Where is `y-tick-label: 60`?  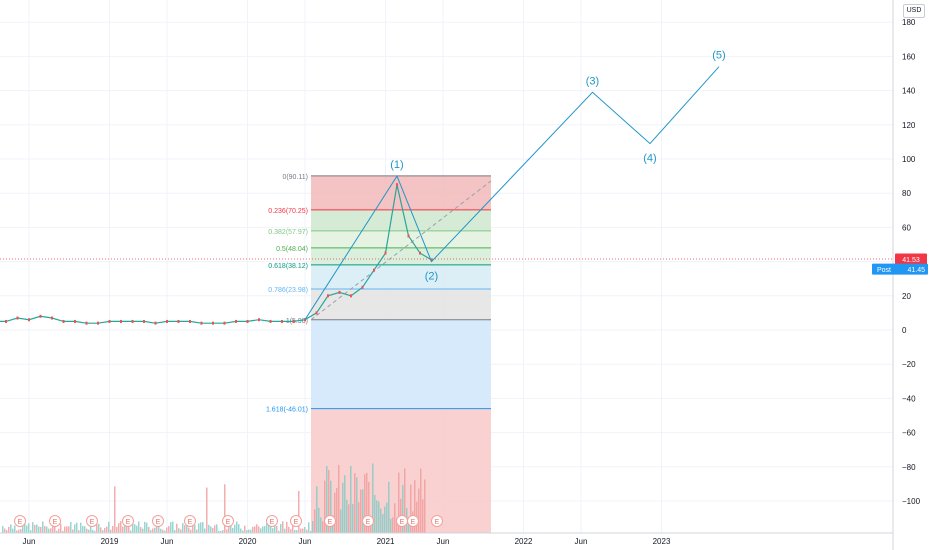
y-tick-label: 60 is located at coordinates (906, 227).